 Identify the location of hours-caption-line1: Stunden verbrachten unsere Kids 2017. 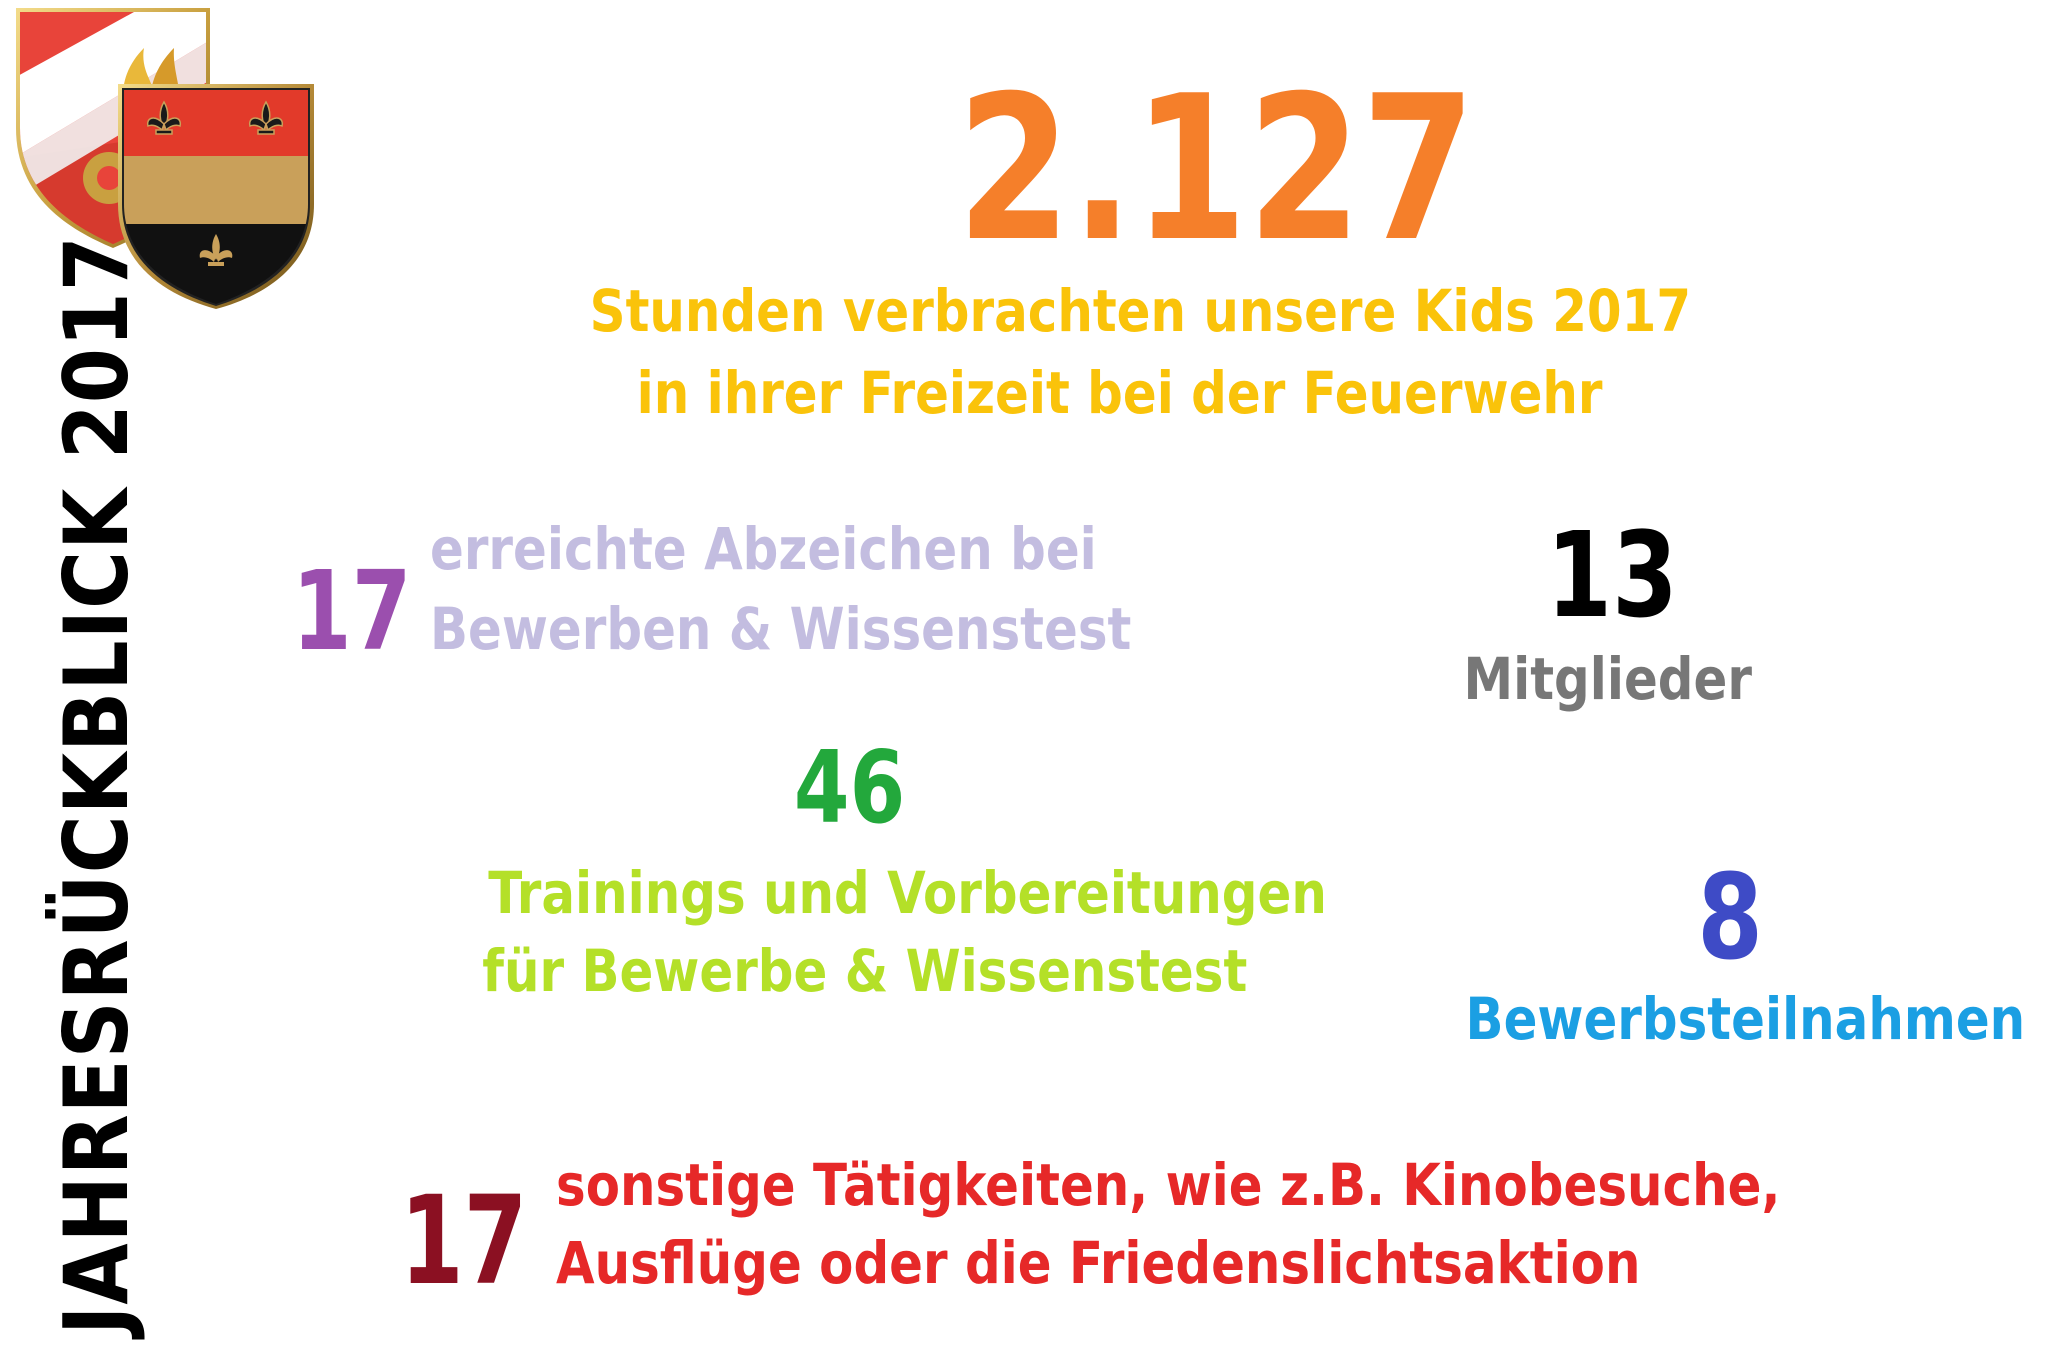
(1140, 311).